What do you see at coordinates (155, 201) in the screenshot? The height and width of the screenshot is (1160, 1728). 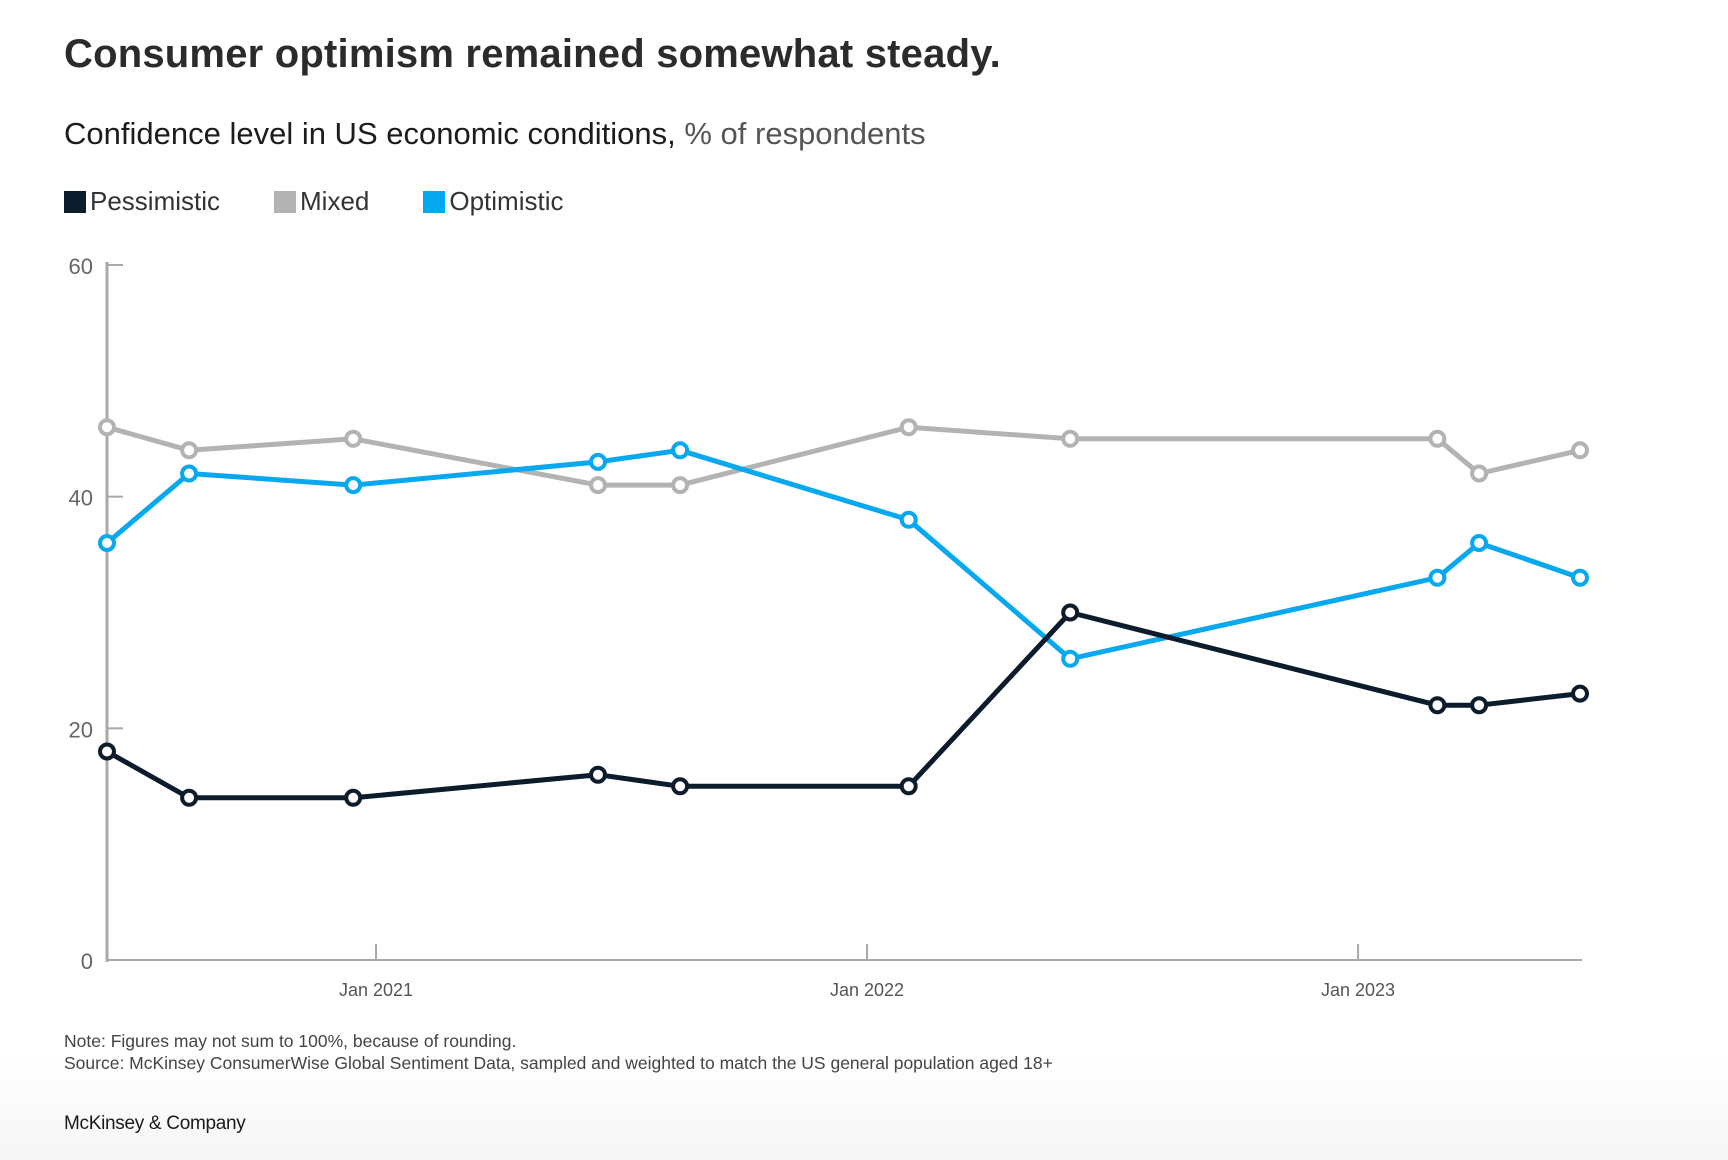 I see `legend-label-pessimistic: Pessimistic` at bounding box center [155, 201].